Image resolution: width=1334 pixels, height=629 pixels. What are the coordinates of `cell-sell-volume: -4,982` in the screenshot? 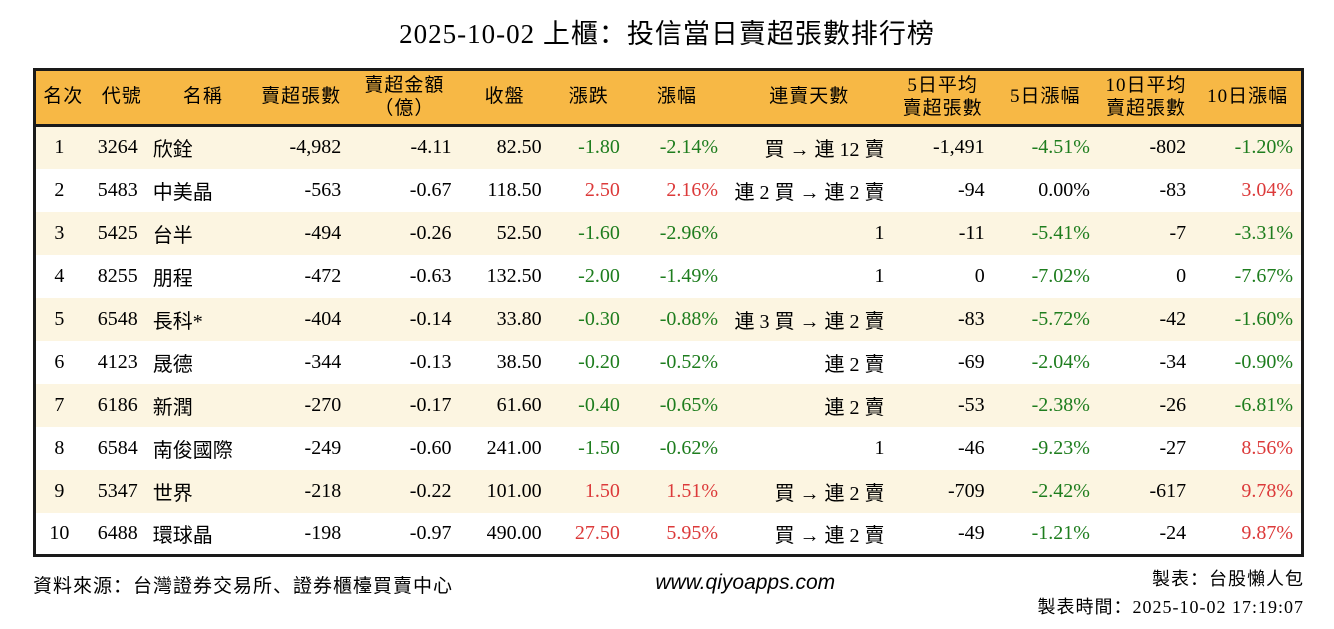 It's located at (315, 147).